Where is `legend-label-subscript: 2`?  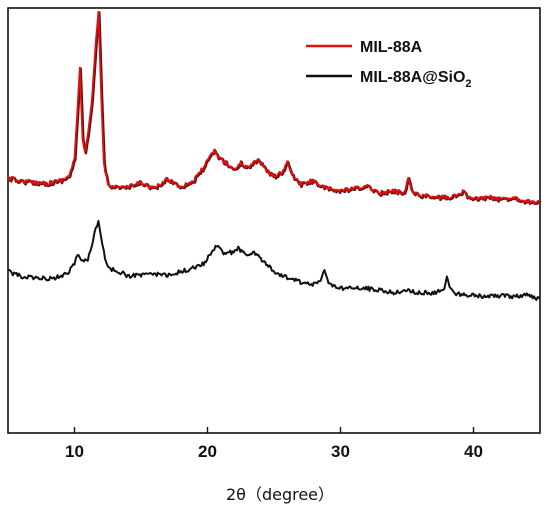 legend-label-subscript: 2 is located at coordinates (468, 84).